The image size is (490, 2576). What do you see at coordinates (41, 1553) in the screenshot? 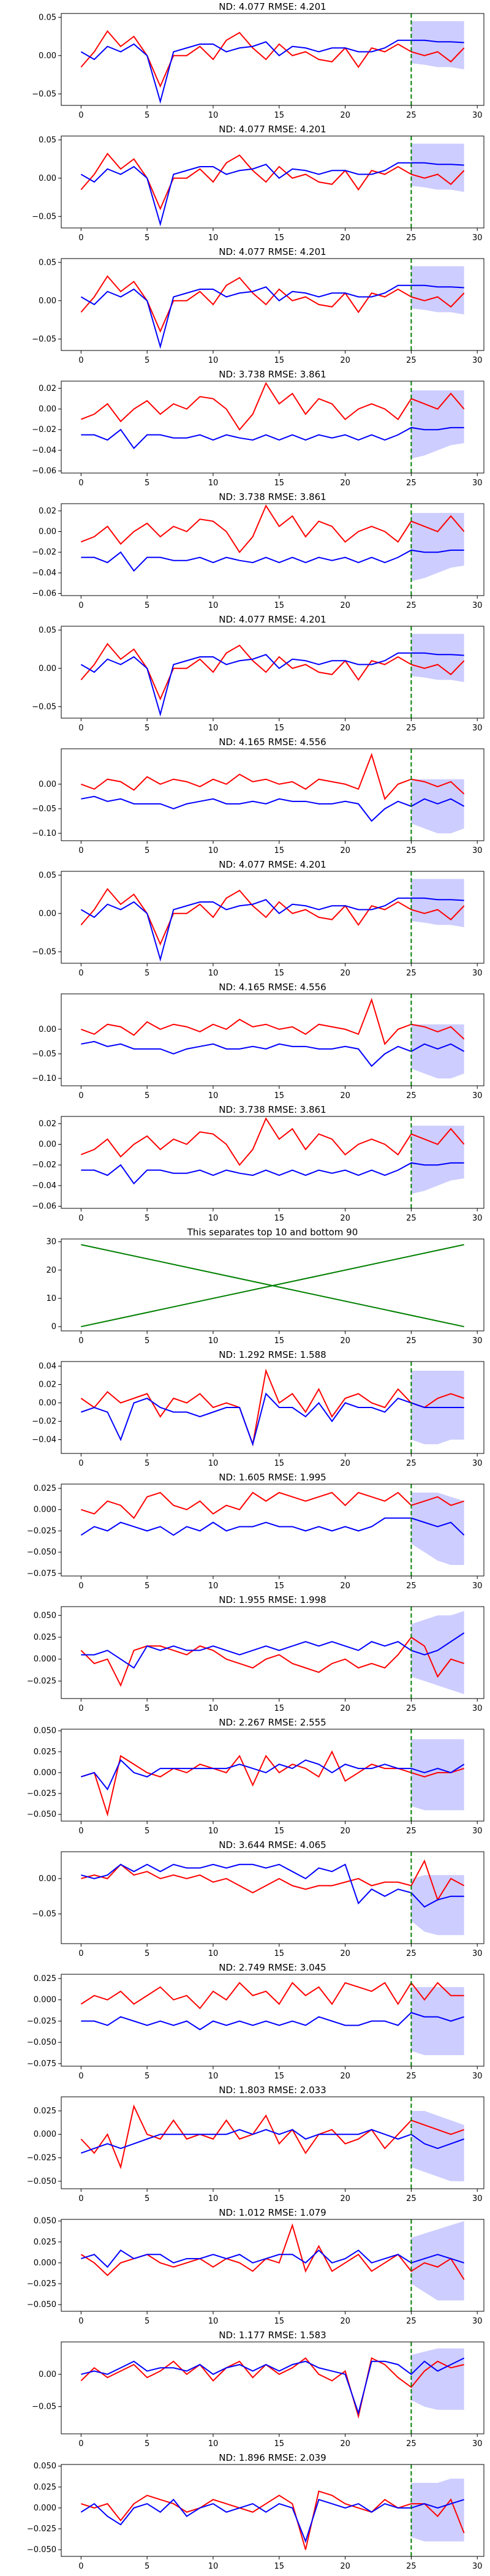
I see `y-tick-label: −0.050` at bounding box center [41, 1553].